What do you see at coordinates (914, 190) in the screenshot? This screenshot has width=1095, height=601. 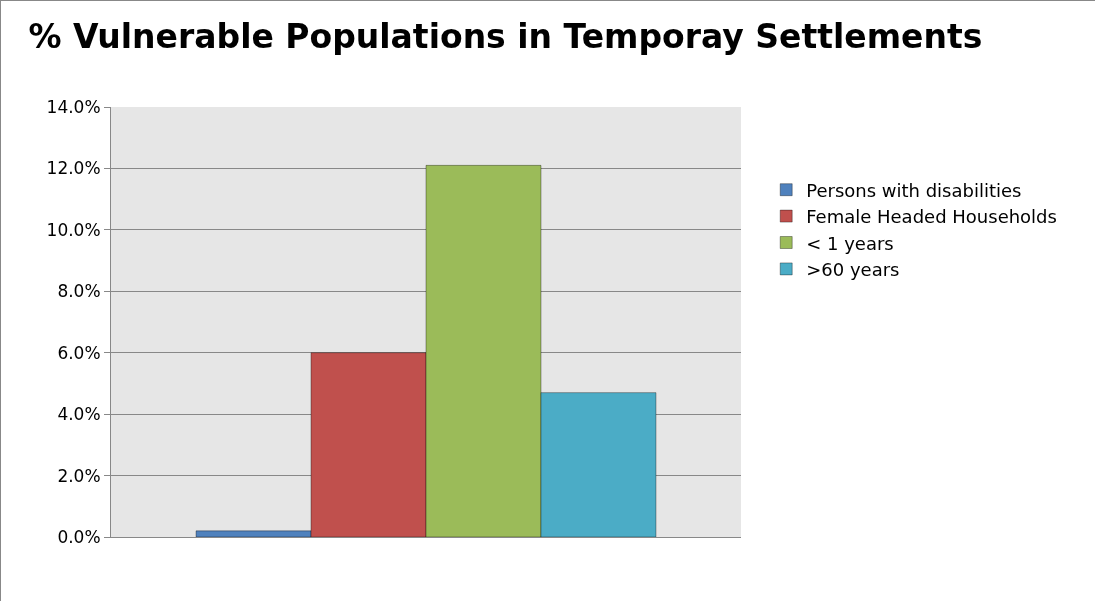 I see `legend-label: Persons with disabilities` at bounding box center [914, 190].